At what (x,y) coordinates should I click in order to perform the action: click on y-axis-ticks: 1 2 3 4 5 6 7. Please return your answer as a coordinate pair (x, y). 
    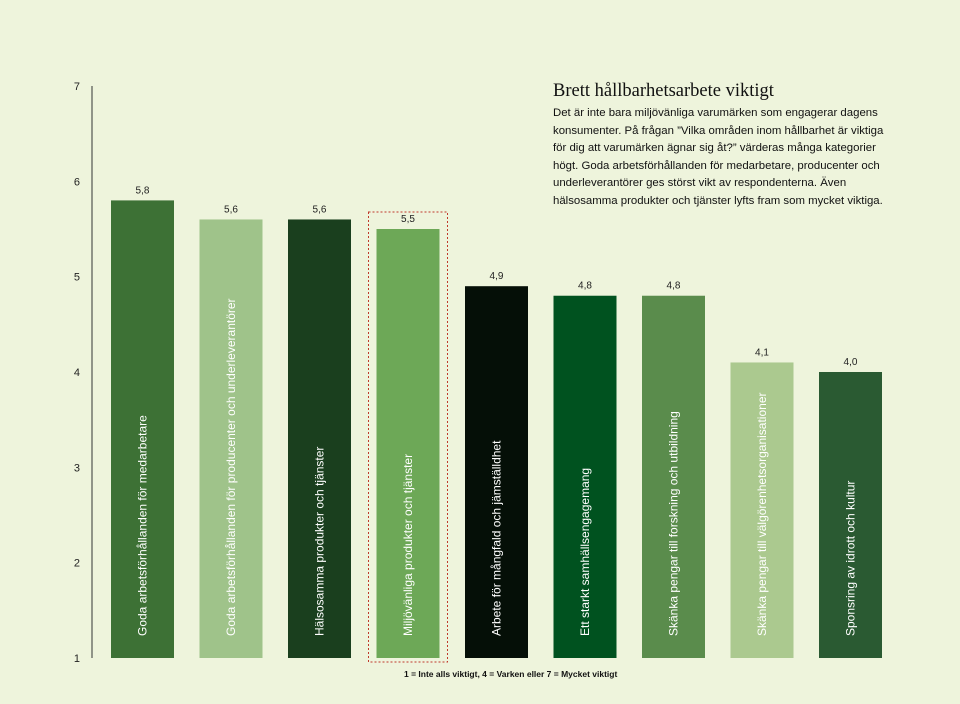
    Looking at the image, I should click on (77, 373).